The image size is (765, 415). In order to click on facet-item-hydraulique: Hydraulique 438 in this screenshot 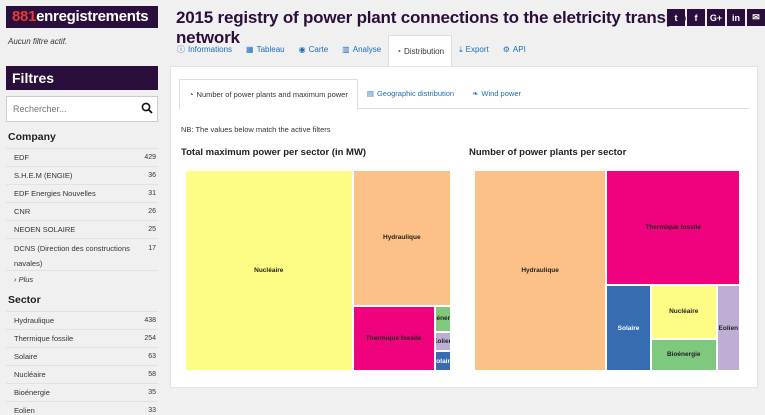, I will do `click(82, 320)`.